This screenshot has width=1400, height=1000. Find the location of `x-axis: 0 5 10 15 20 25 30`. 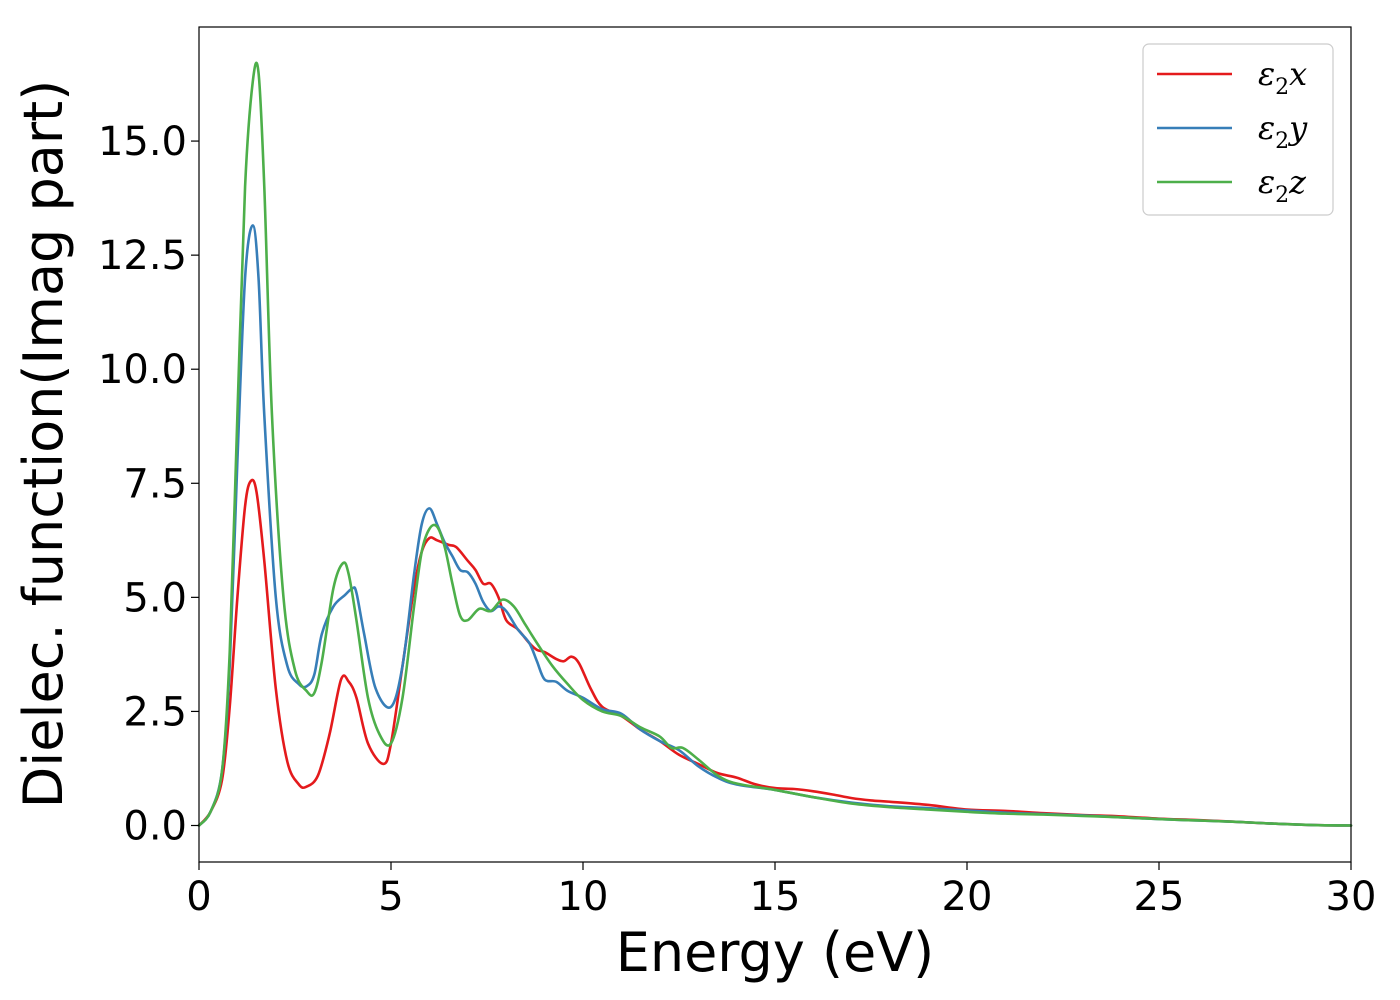

x-axis: 0 5 10 15 20 25 30 is located at coordinates (781, 891).